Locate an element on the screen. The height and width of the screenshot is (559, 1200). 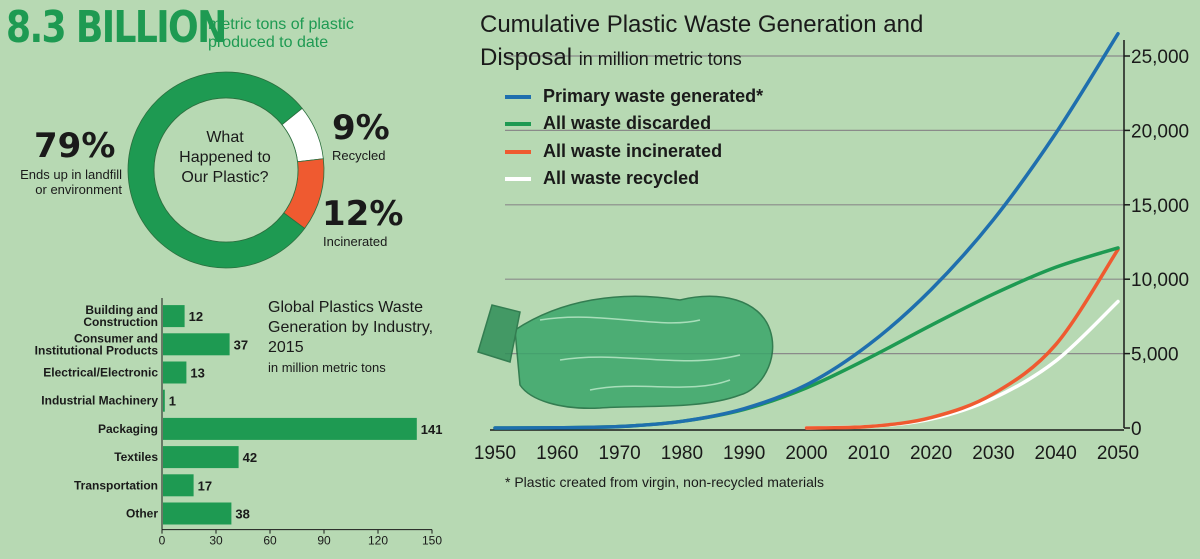
bar-category-label: Building and is located at coordinates (121, 310).